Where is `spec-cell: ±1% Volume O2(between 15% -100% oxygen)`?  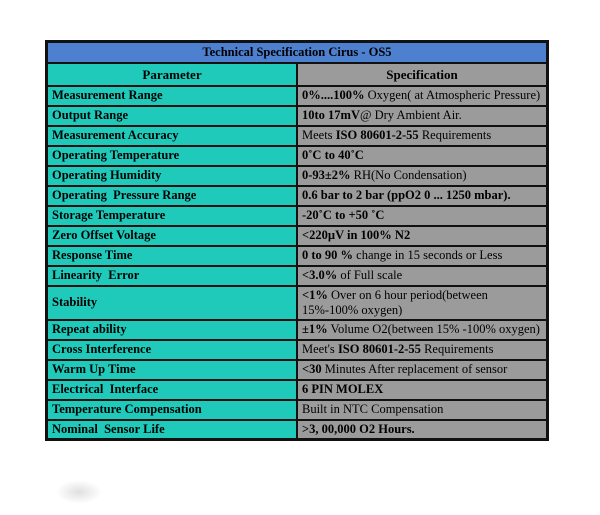 spec-cell: ±1% Volume O2(between 15% -100% oxygen) is located at coordinates (422, 329).